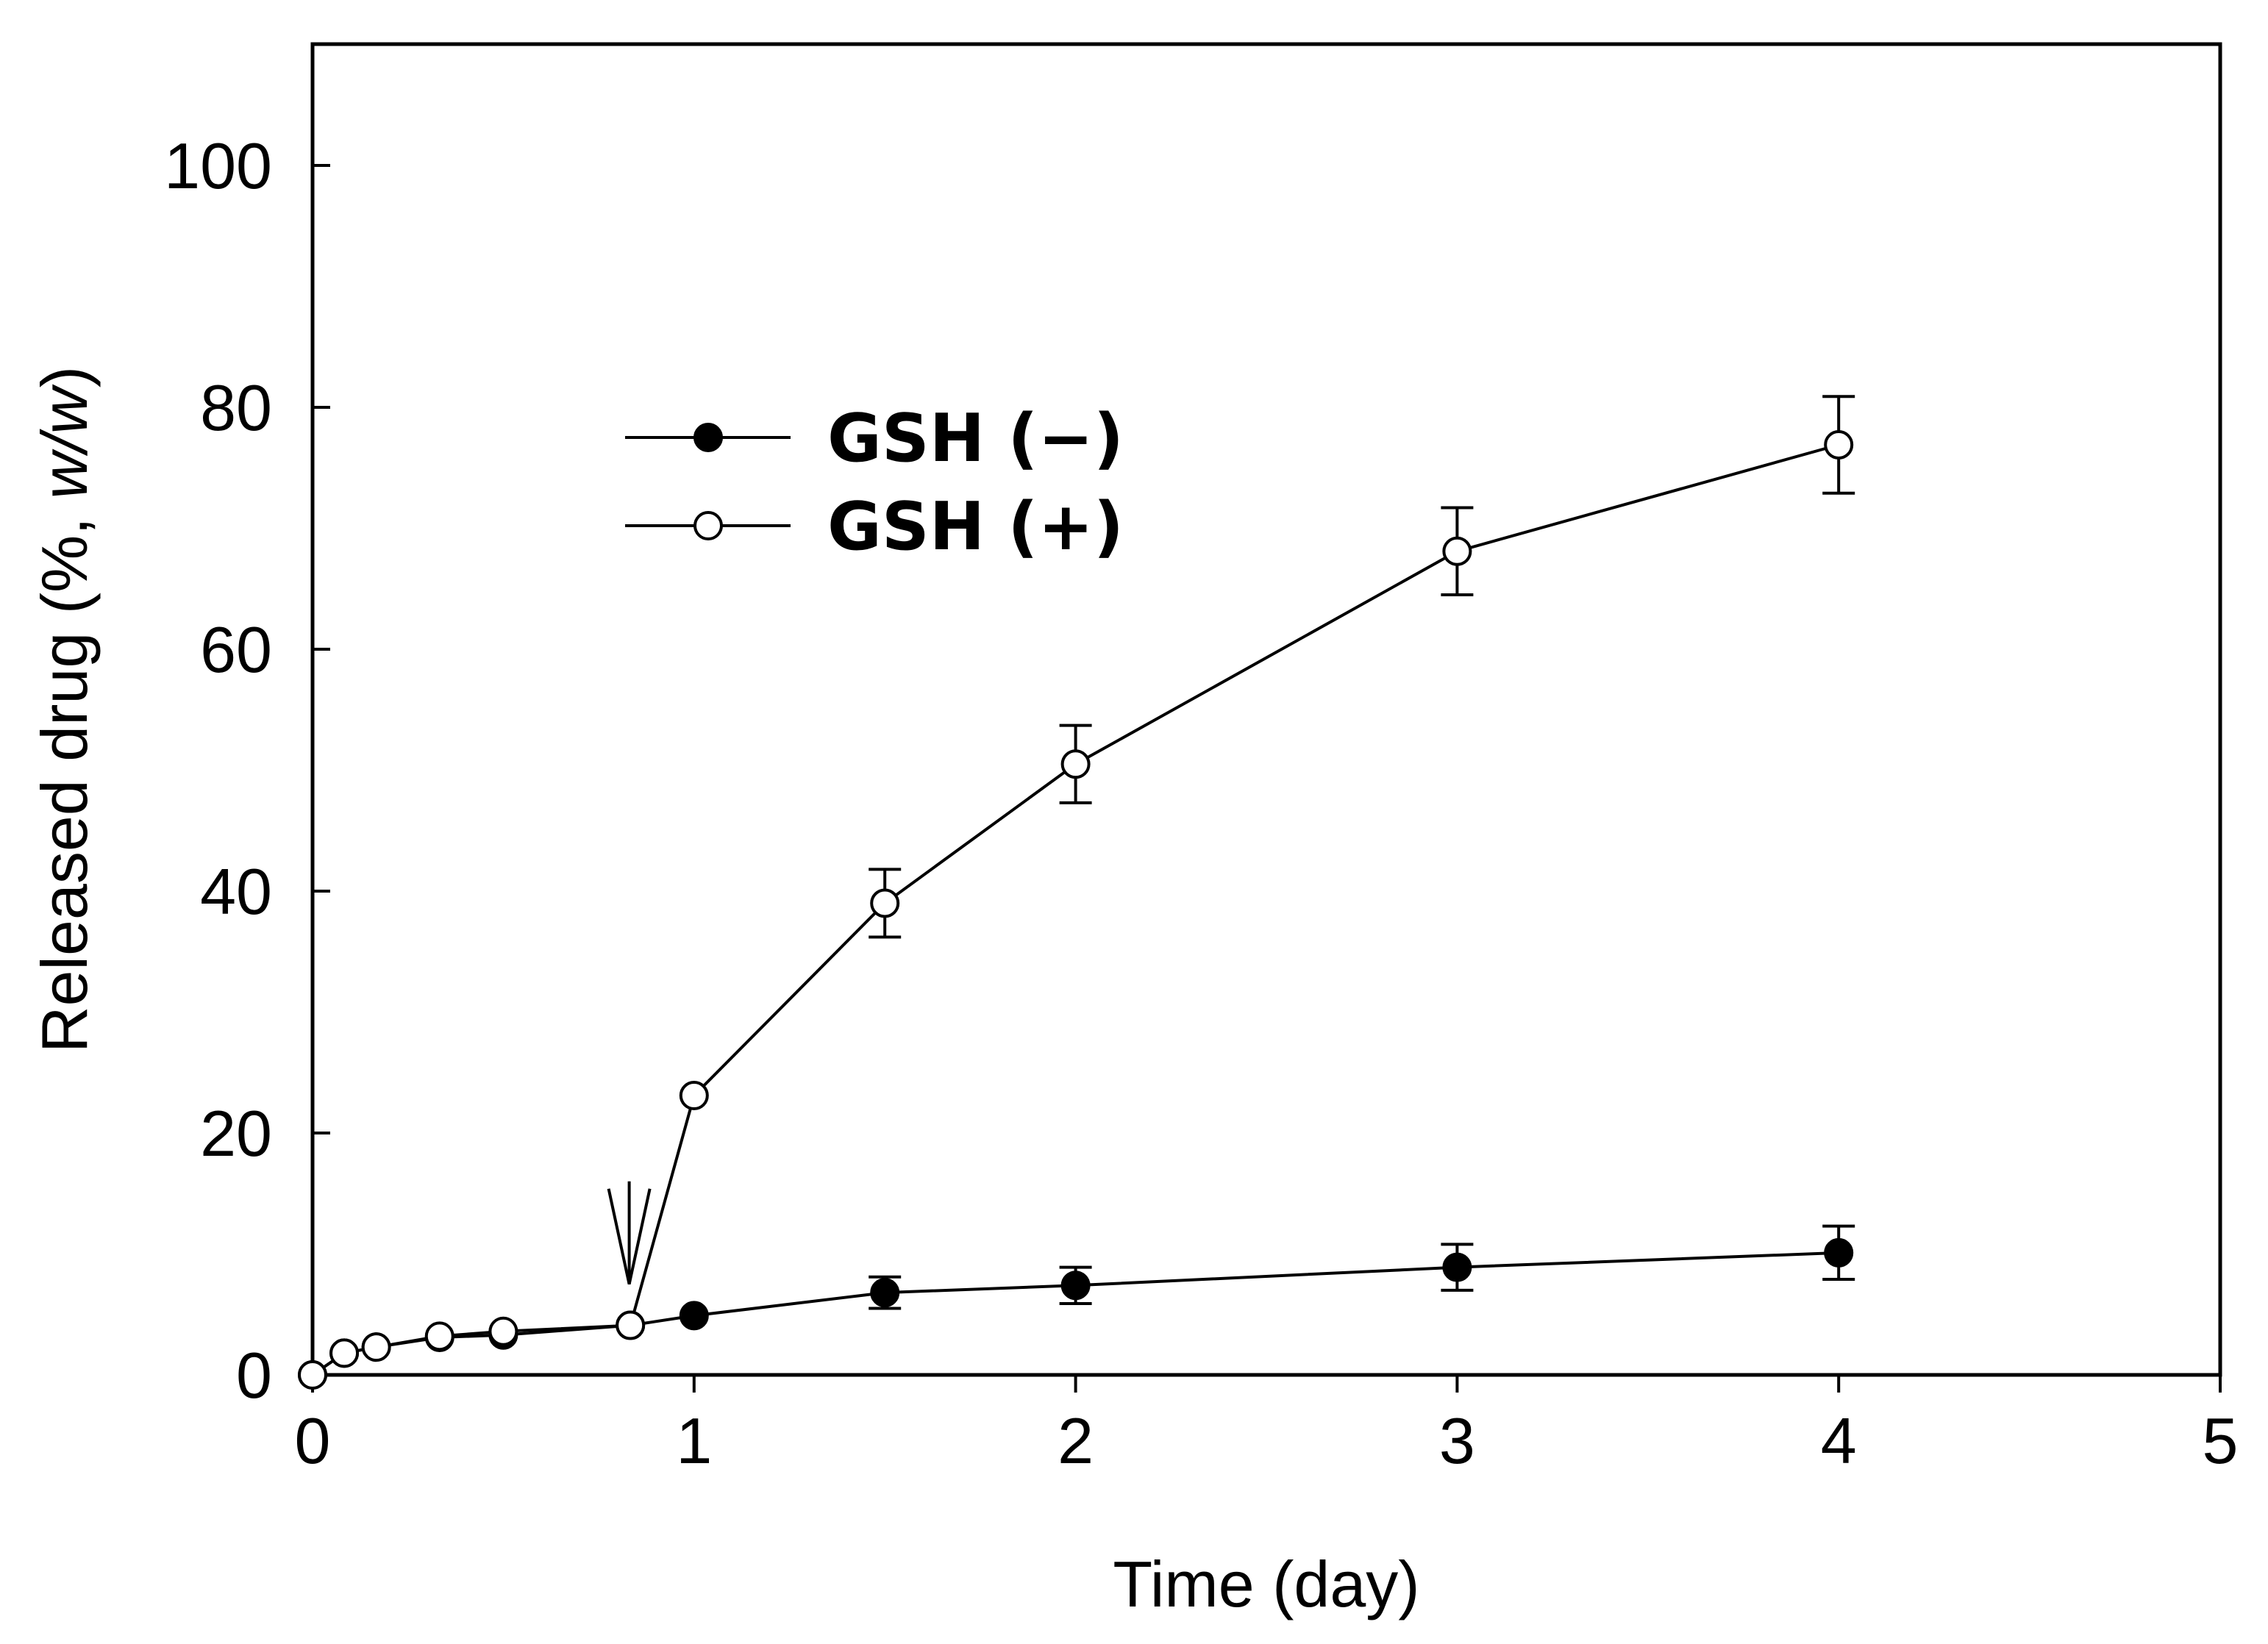  I want to click on y-tick-label-100: 100, so click(218, 166).